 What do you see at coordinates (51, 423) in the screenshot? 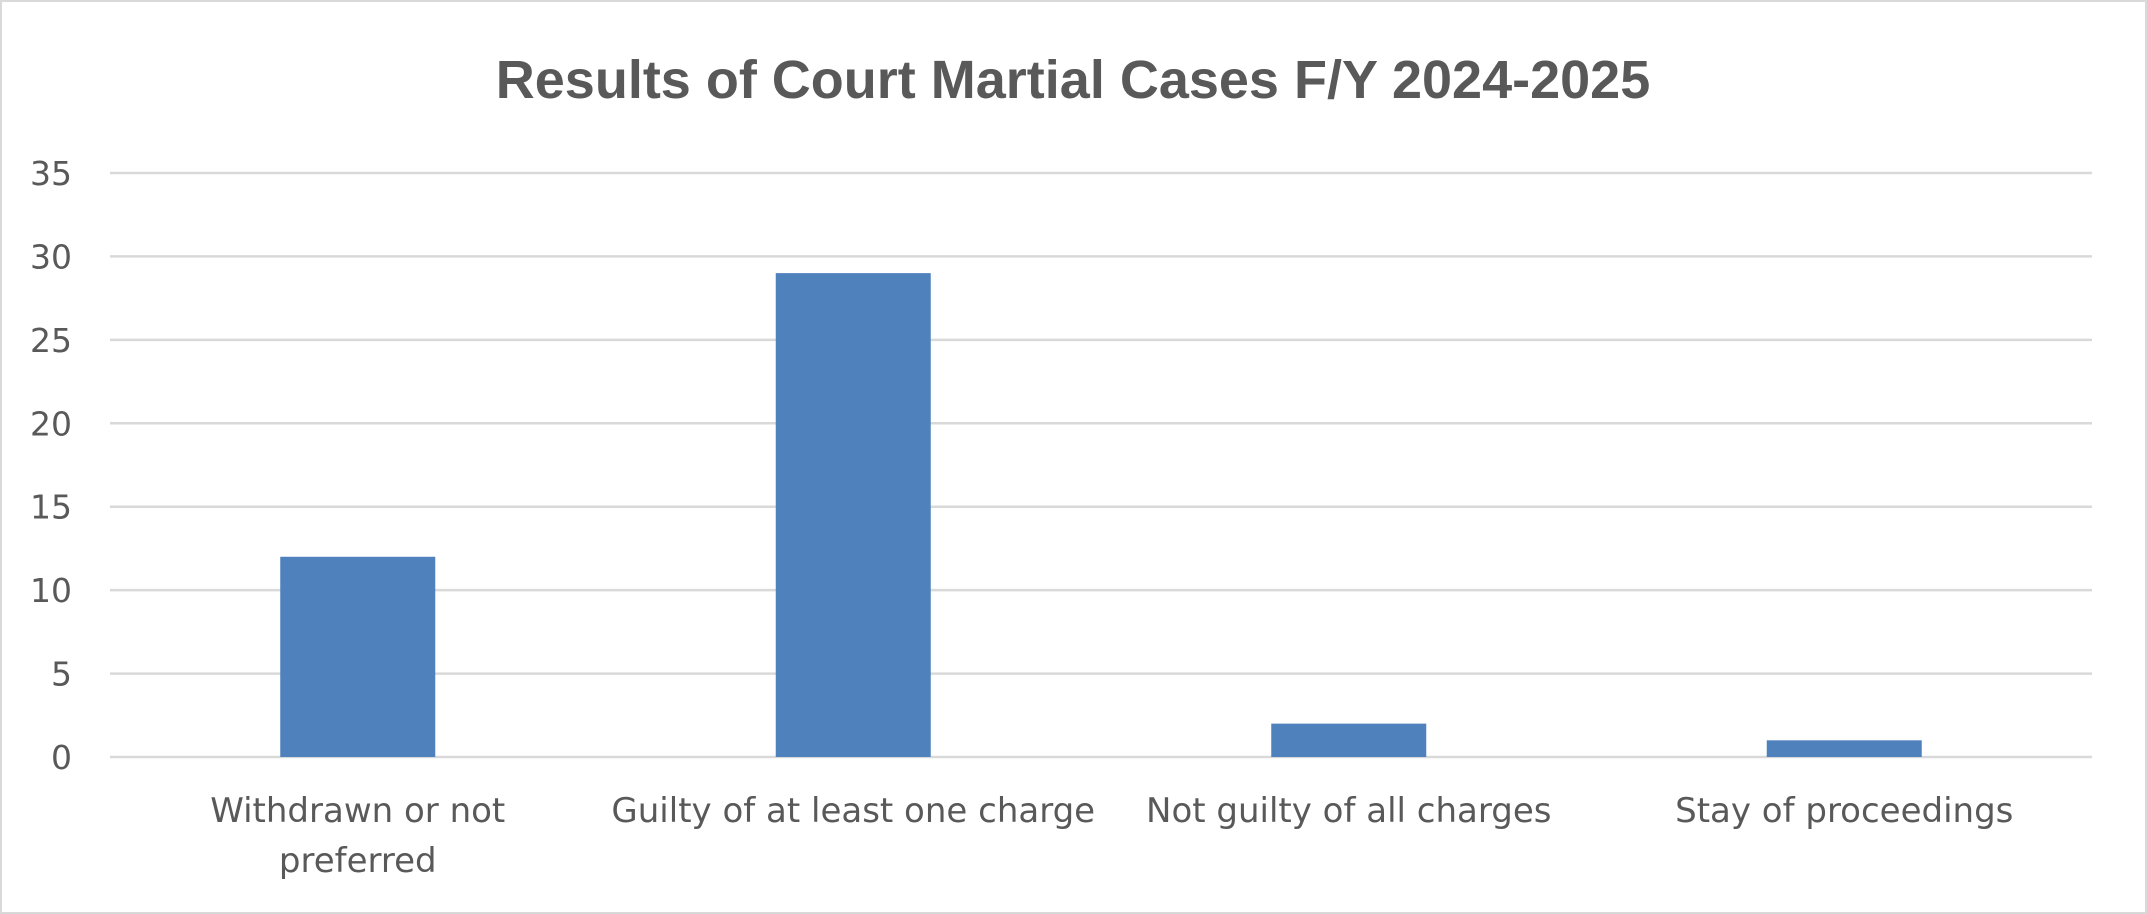
I see `y-tick-label: 20` at bounding box center [51, 423].